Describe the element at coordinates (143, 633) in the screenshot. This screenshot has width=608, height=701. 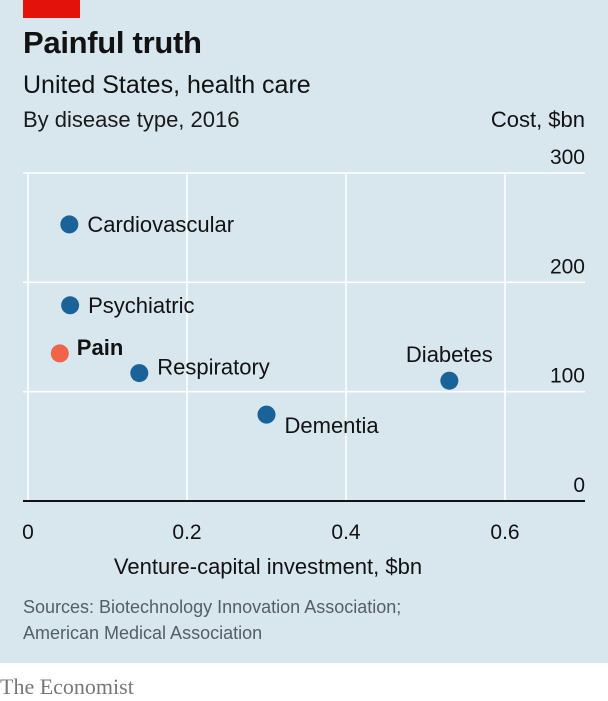
I see `source-note-line-2: American Medical Association` at that location.